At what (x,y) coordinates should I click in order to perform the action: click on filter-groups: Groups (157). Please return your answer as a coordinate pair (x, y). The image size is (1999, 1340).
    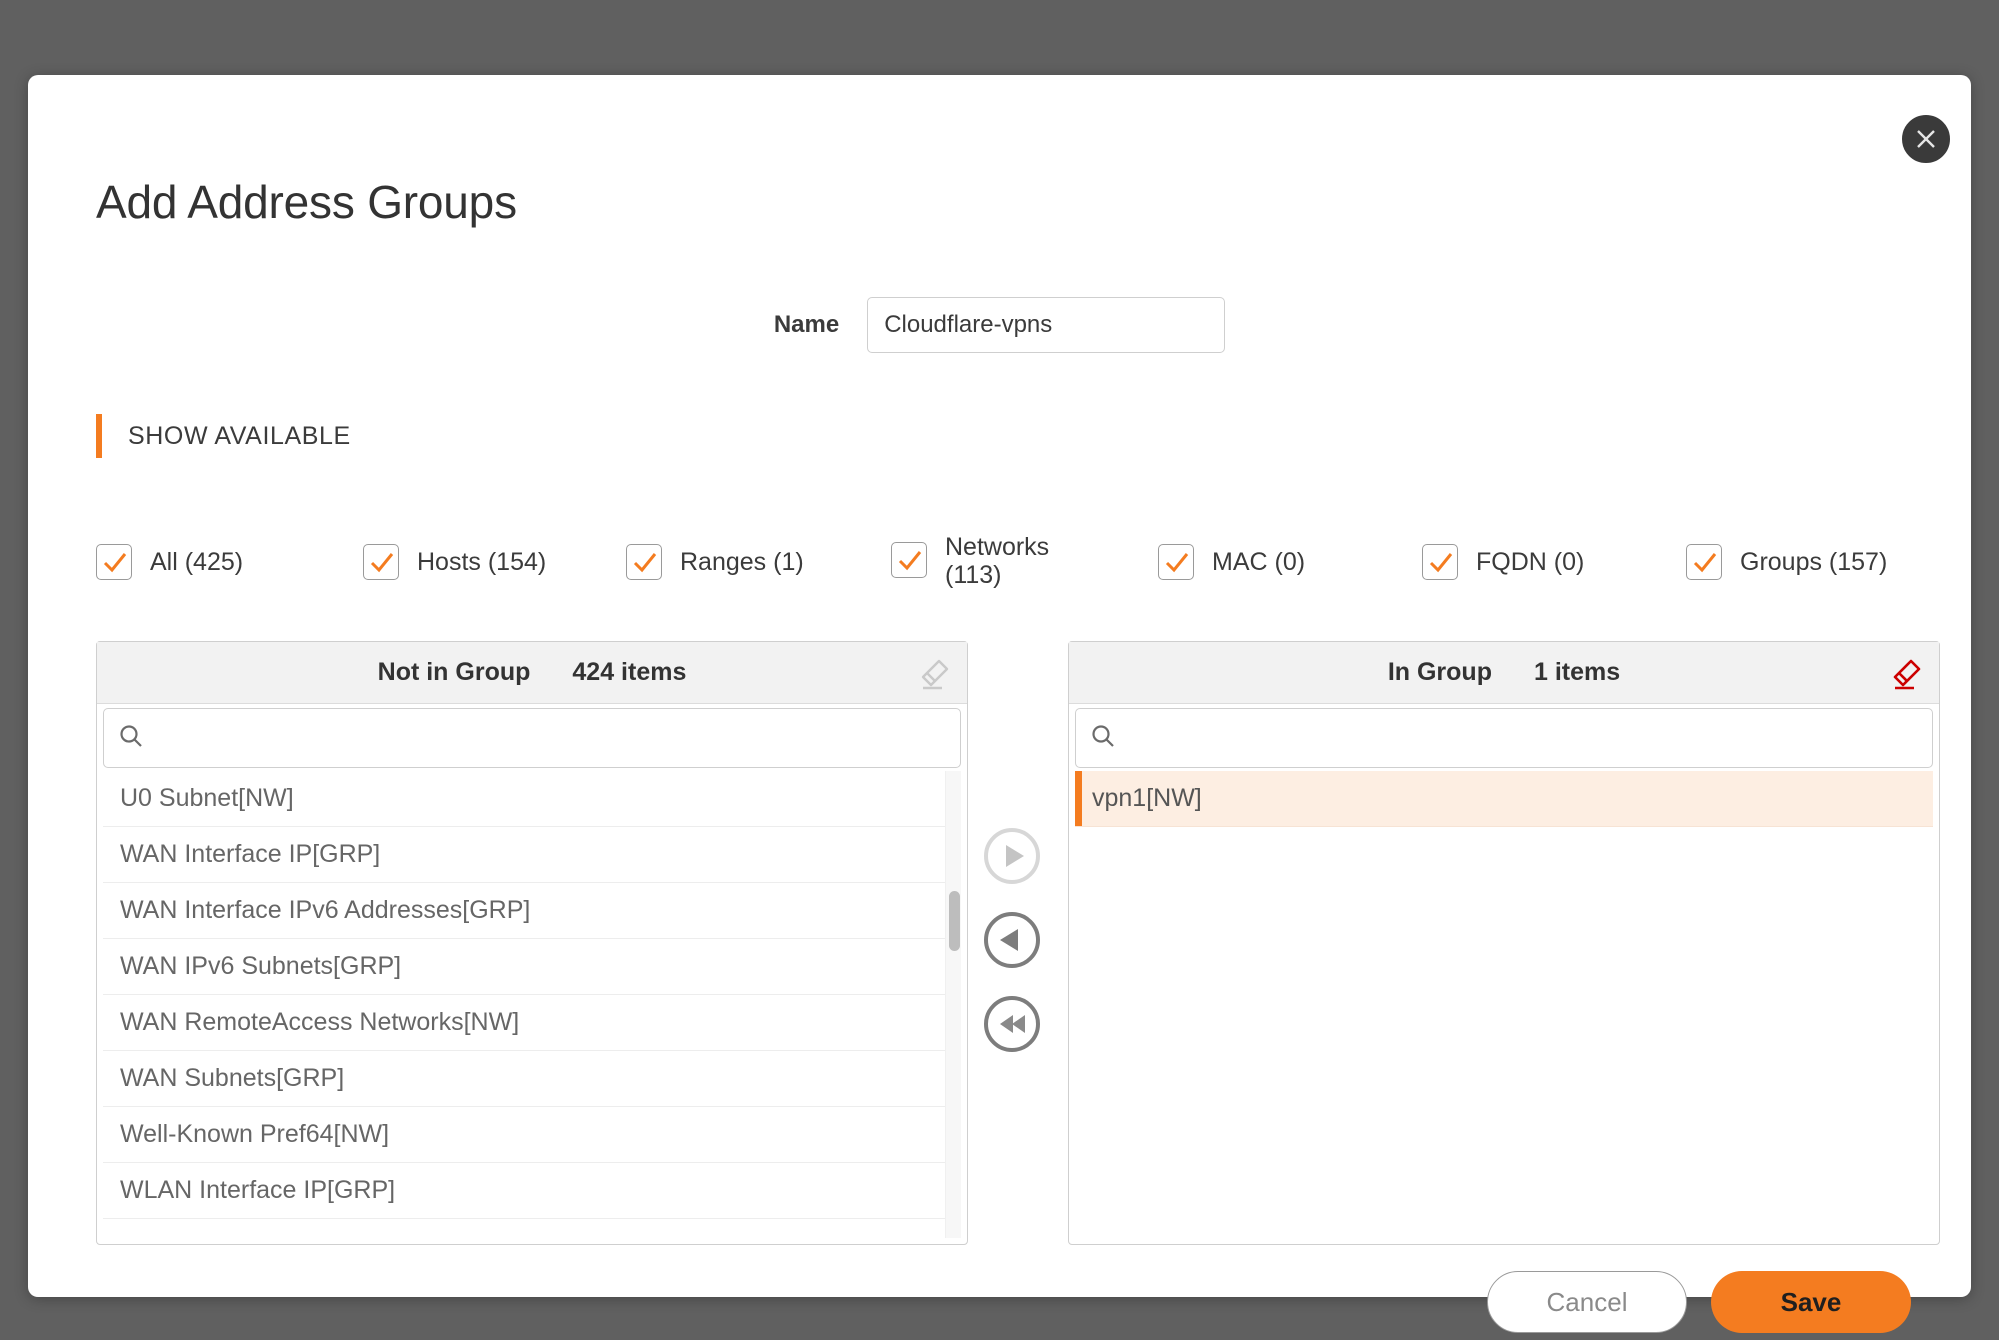
    Looking at the image, I should click on (1786, 562).